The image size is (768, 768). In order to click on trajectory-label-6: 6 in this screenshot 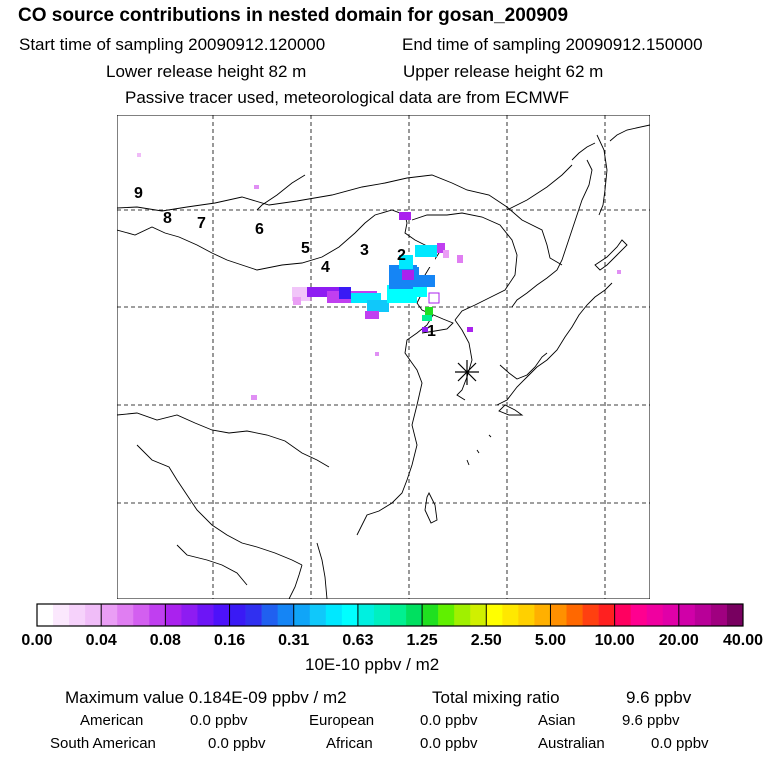, I will do `click(259, 229)`.